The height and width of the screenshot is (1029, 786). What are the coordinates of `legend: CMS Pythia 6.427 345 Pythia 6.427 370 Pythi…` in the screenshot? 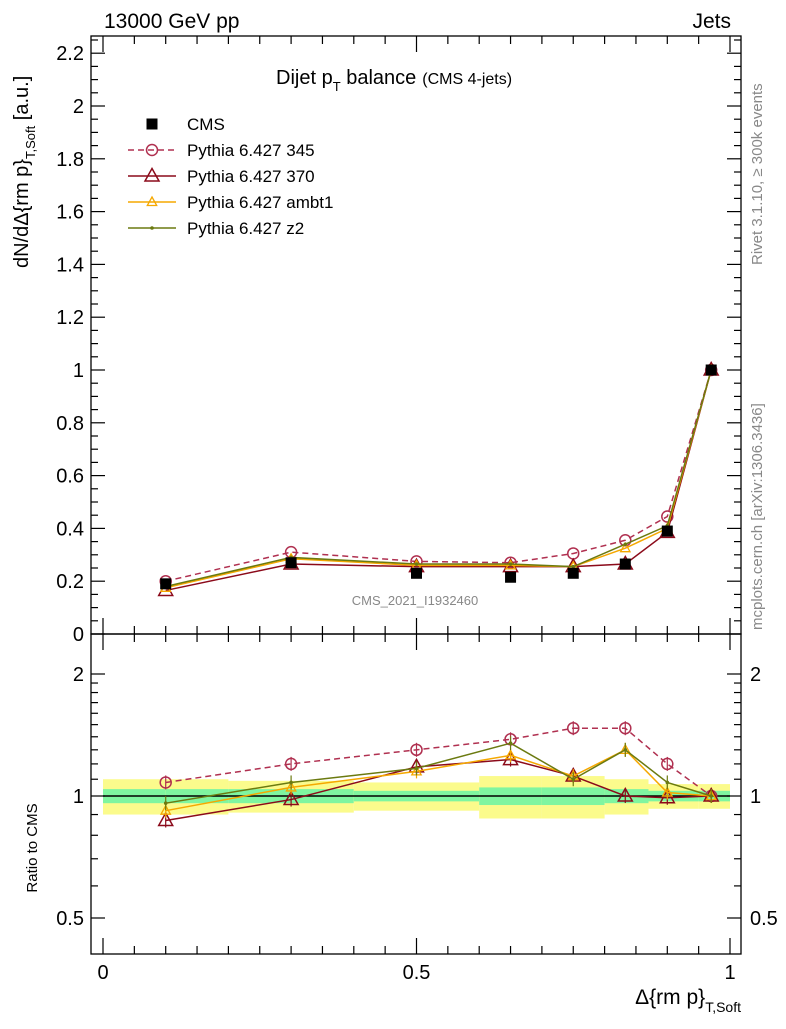 It's located at (230, 176).